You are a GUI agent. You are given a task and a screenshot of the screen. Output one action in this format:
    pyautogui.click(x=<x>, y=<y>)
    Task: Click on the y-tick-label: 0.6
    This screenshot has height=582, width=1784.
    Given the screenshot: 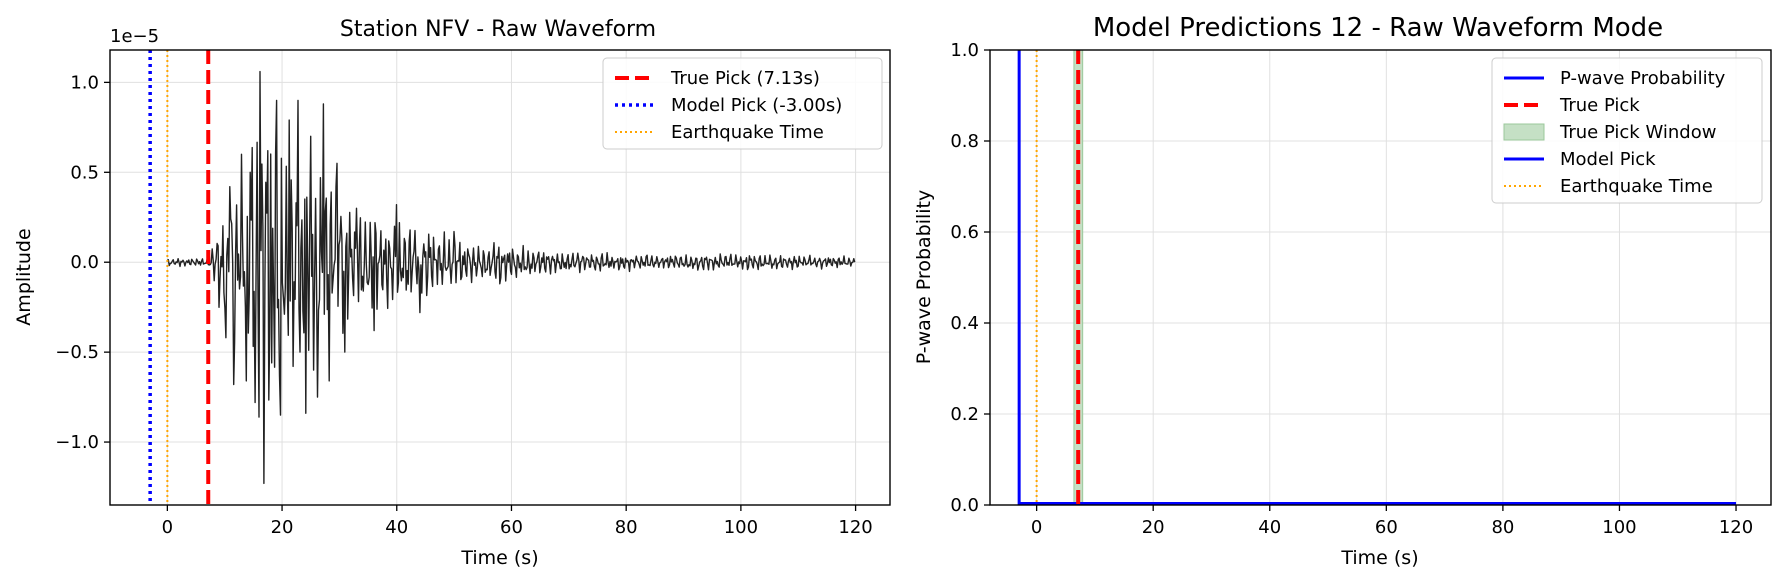 What is the action you would take?
    pyautogui.click(x=964, y=232)
    